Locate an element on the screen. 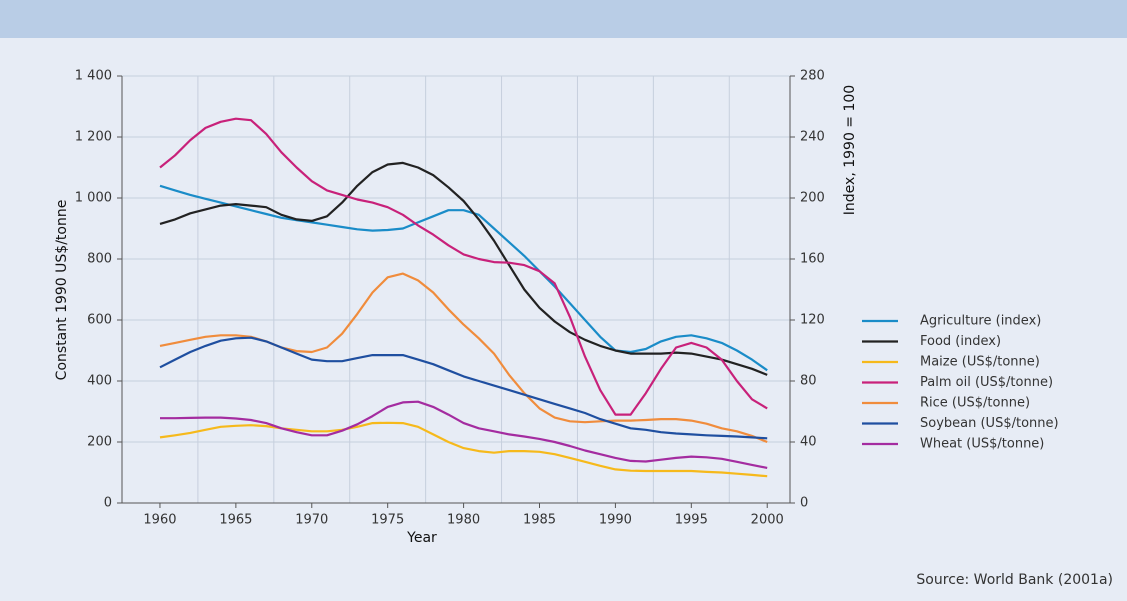  x-tick-label: 1975 is located at coordinates (387, 520).